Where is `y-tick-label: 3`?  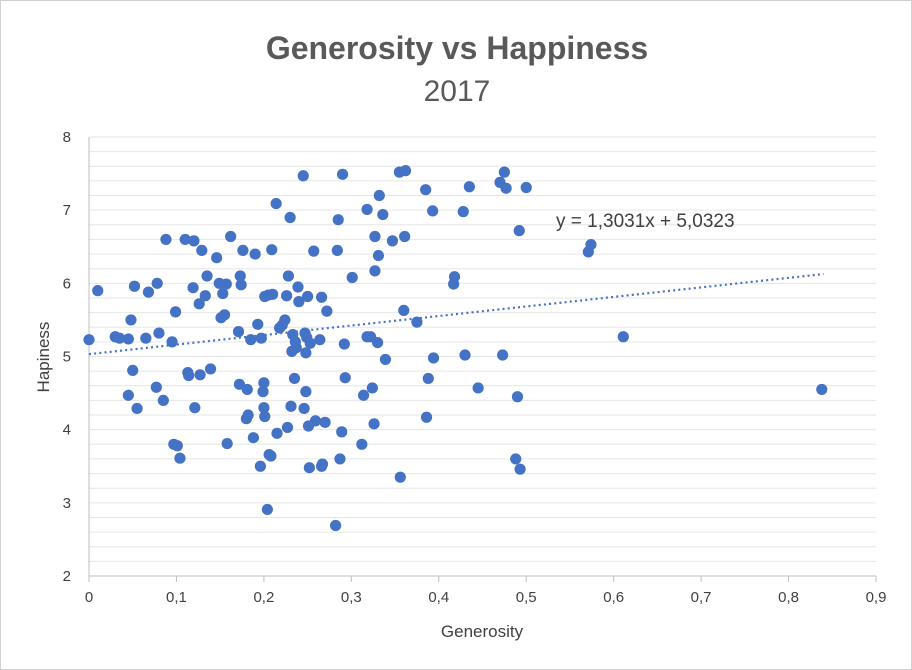
y-tick-label: 3 is located at coordinates (67, 503).